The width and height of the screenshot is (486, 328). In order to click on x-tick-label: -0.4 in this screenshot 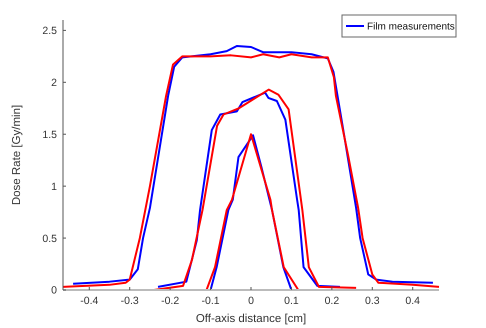, I will do `click(89, 301)`.